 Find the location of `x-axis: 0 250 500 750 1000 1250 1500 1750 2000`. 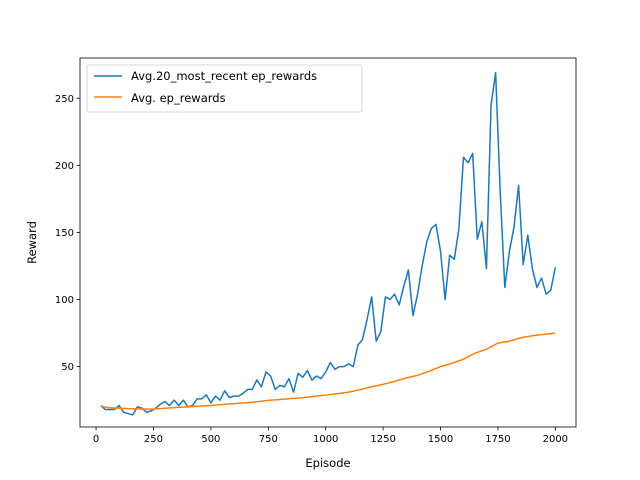

x-axis: 0 250 500 750 1000 1250 1500 1750 2000 is located at coordinates (330, 436).